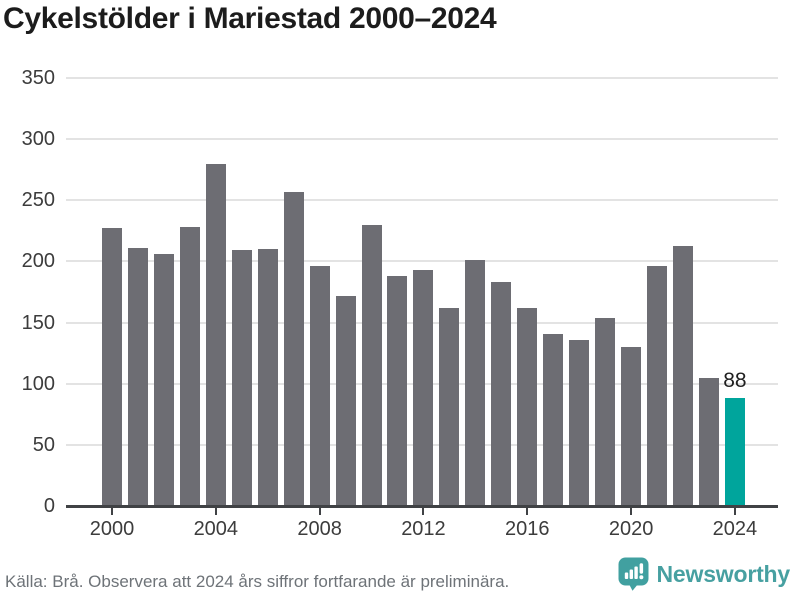 This screenshot has width=800, height=600. What do you see at coordinates (267, 377) in the screenshot?
I see `bar-2006` at bounding box center [267, 377].